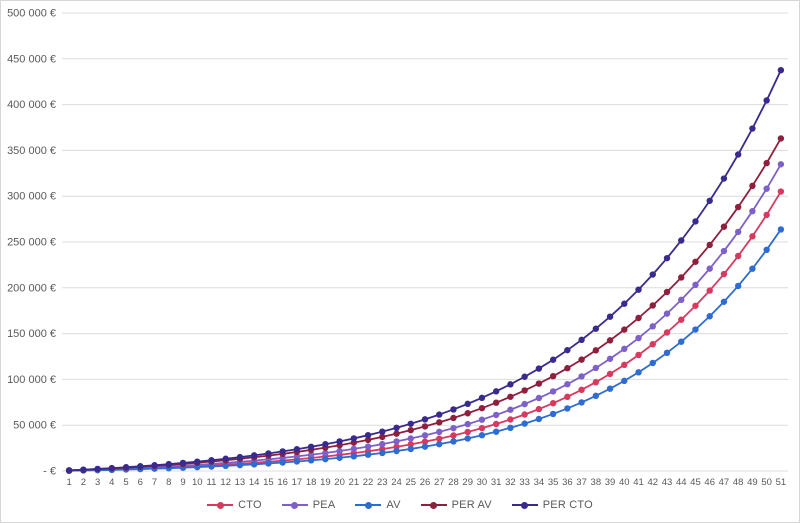 Image resolution: width=800 pixels, height=523 pixels. I want to click on x-tick-label: 34, so click(539, 482).